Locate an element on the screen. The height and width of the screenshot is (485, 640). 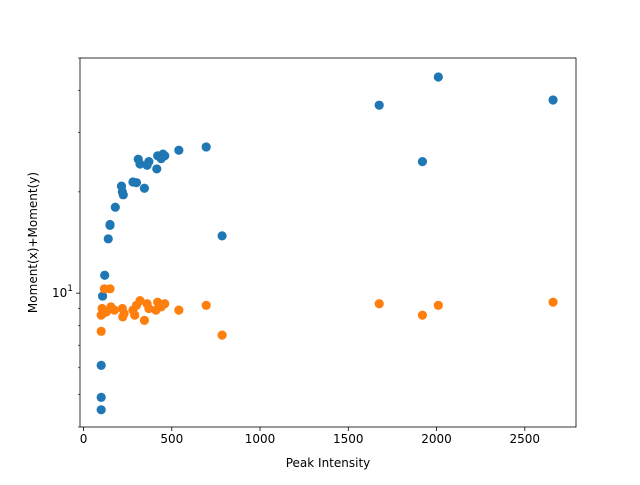
x-tick-label: 2000 is located at coordinates (436, 439).